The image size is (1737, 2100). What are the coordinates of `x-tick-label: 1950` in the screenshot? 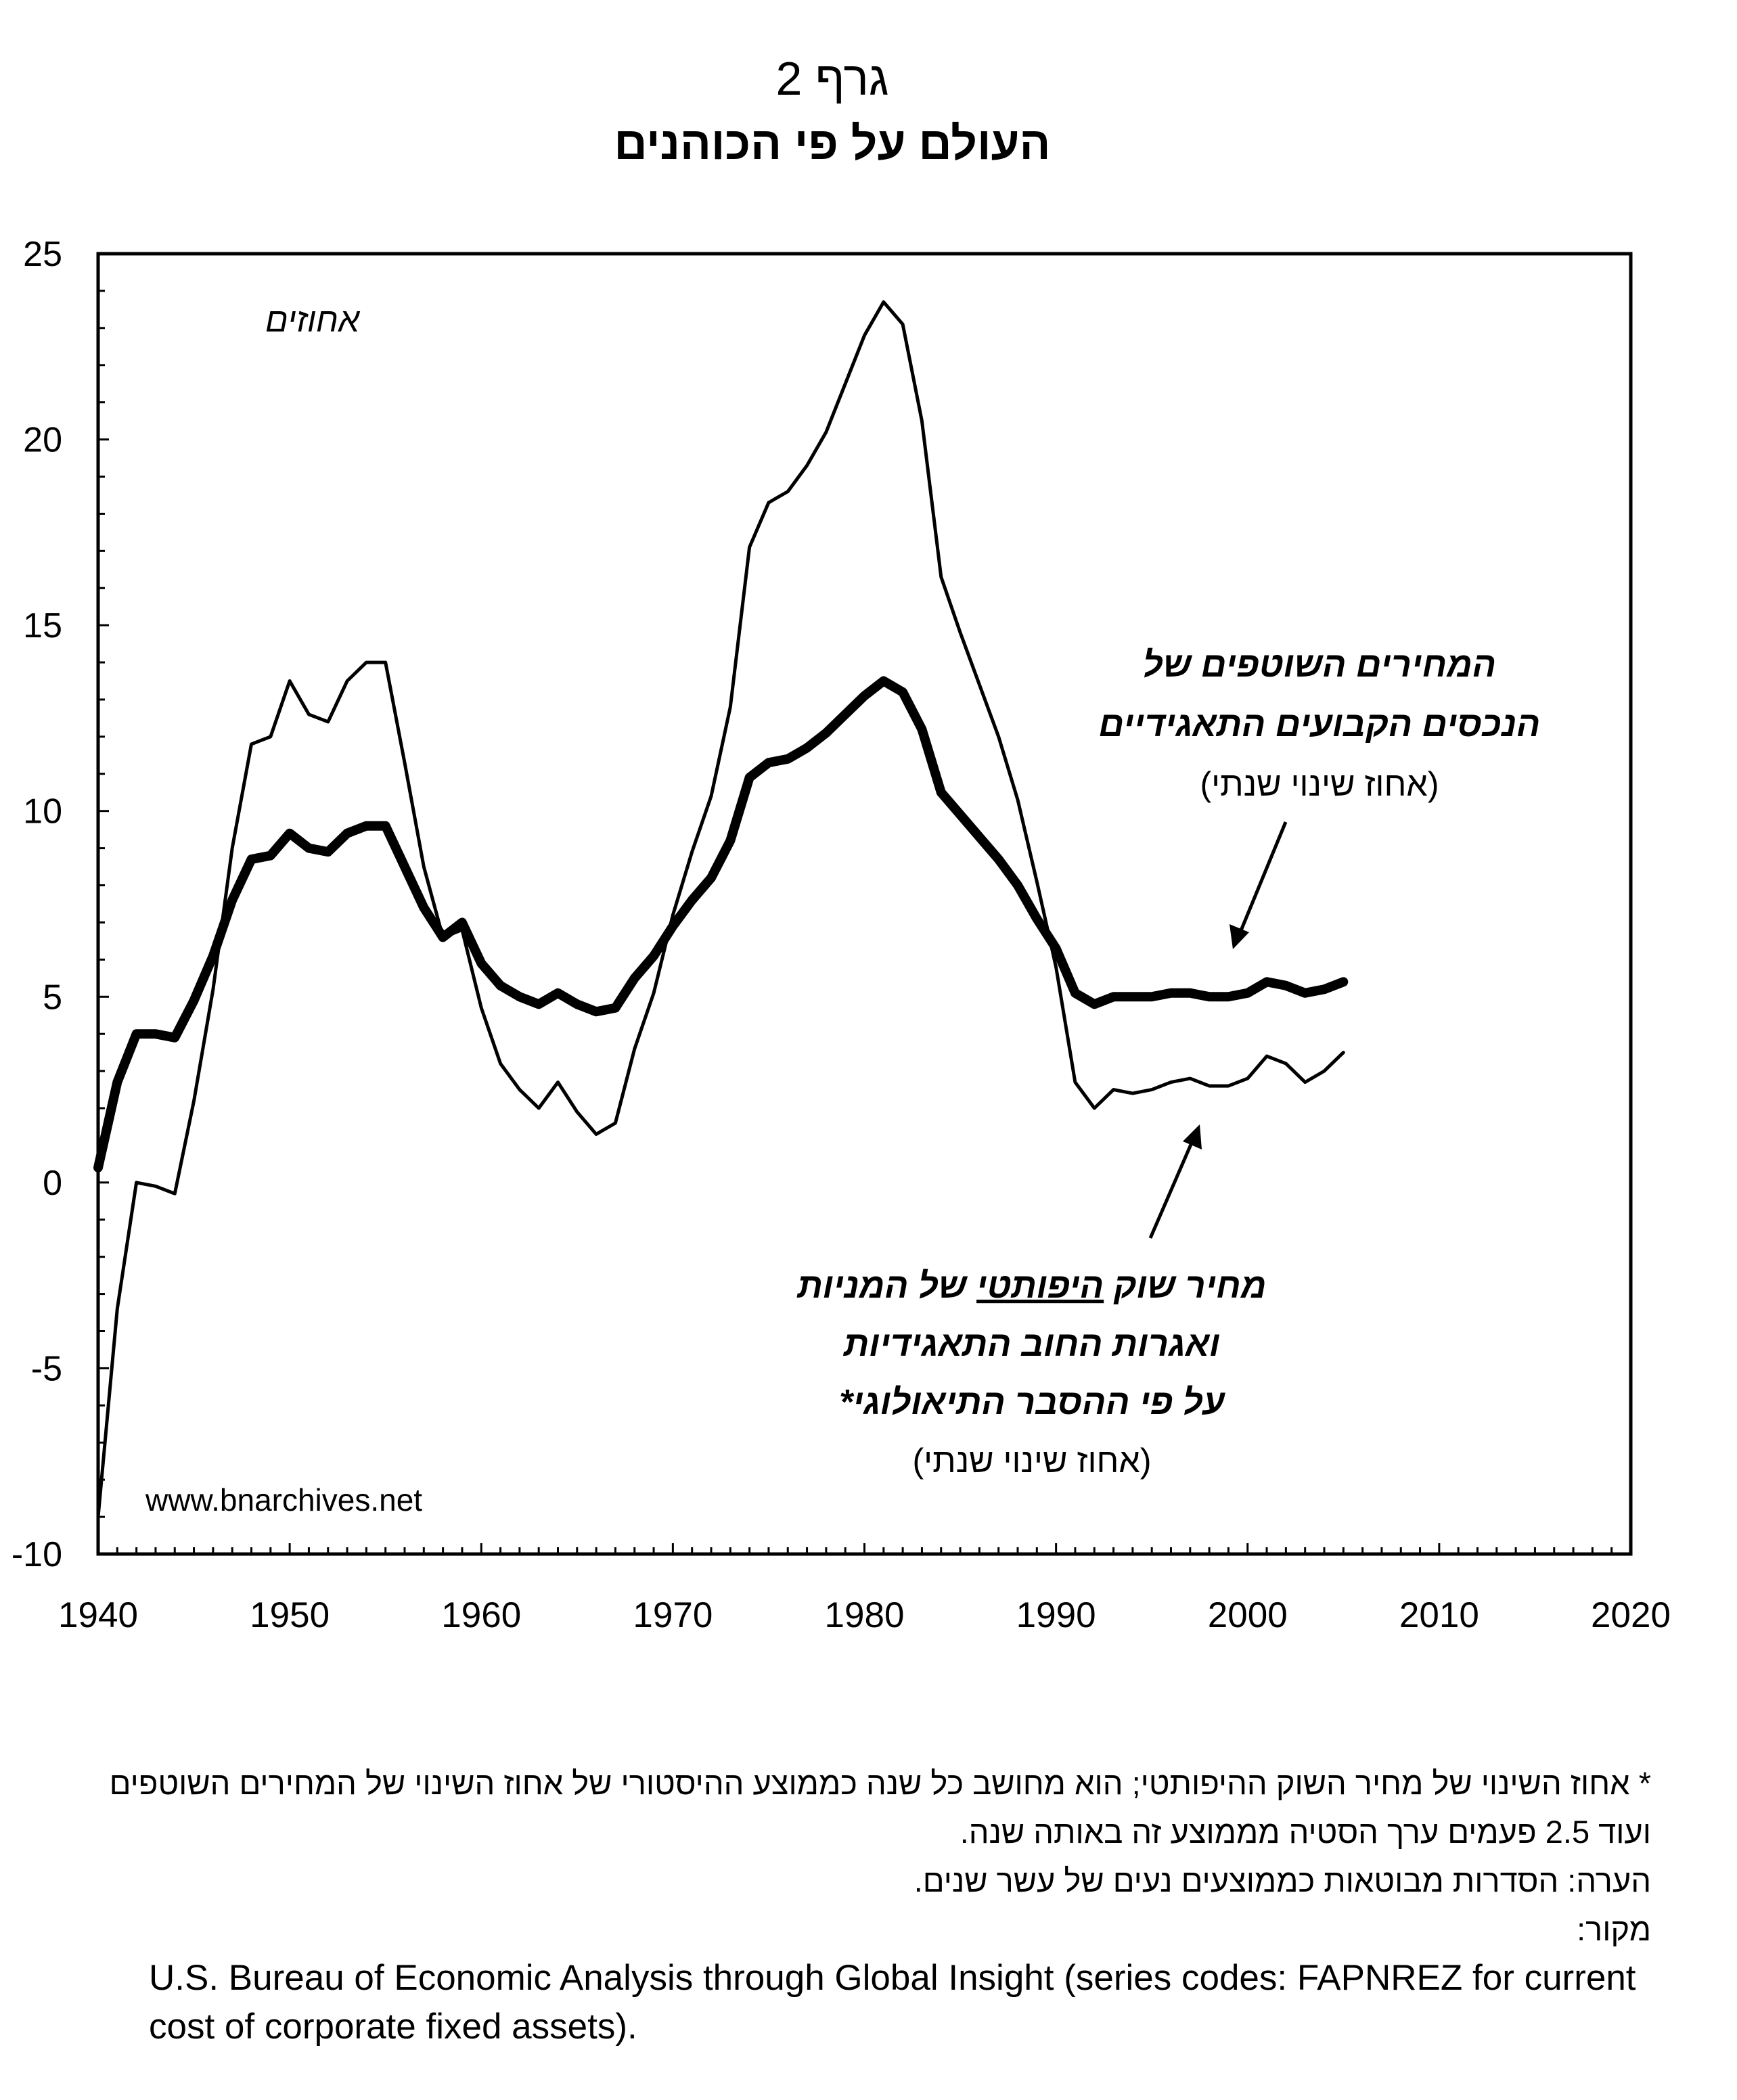 It's located at (290, 1615).